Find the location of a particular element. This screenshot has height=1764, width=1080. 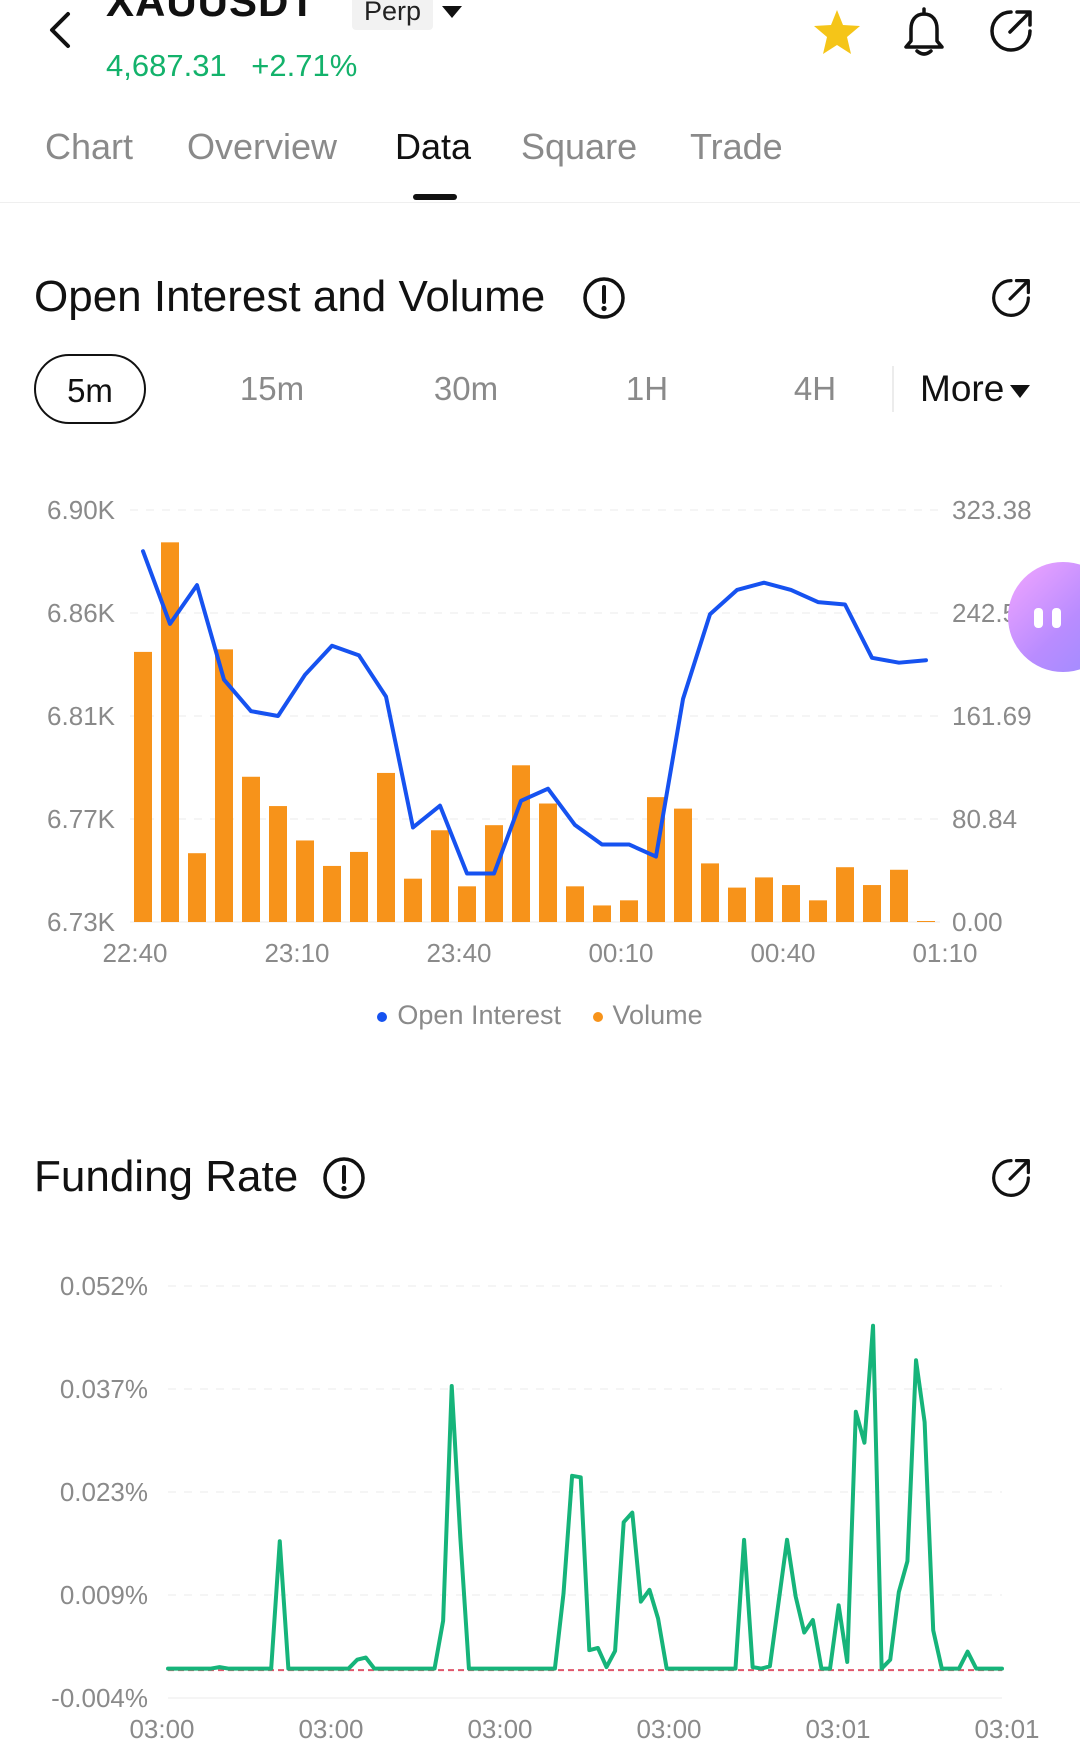

interval-selector: 5m 15m 30m 1H 4H More is located at coordinates (540, 390).